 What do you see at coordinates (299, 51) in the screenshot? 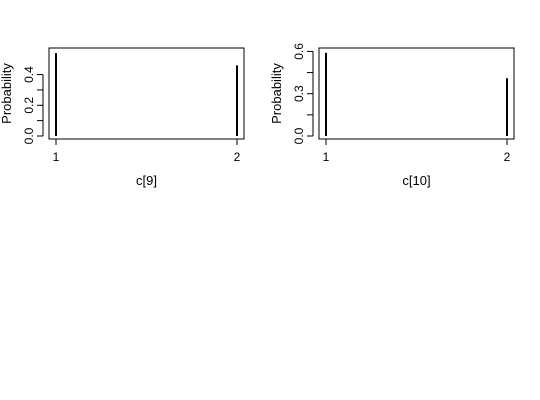
I see `y-tick-label: 0.6` at bounding box center [299, 51].